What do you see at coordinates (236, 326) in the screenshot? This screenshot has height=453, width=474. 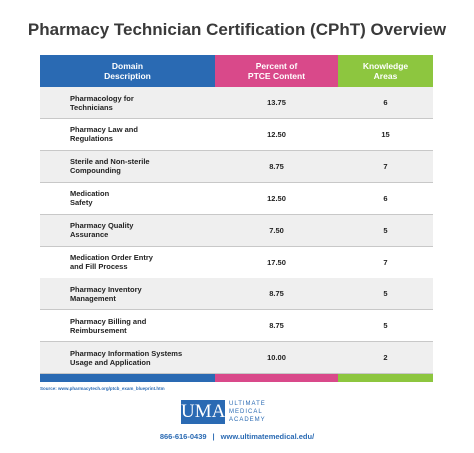 I see `table-row: Pharmacy Billing and Reimbursement 8.75 5` at bounding box center [236, 326].